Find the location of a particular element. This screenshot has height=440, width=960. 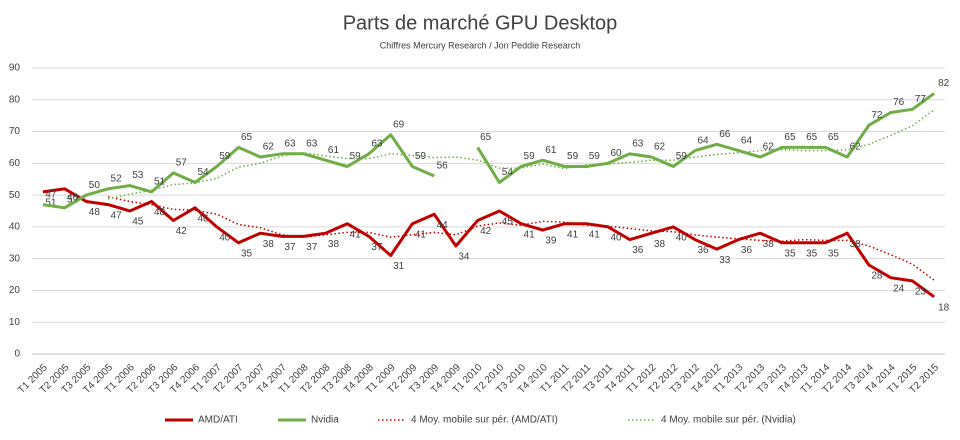

data-label: 66 is located at coordinates (725, 134).